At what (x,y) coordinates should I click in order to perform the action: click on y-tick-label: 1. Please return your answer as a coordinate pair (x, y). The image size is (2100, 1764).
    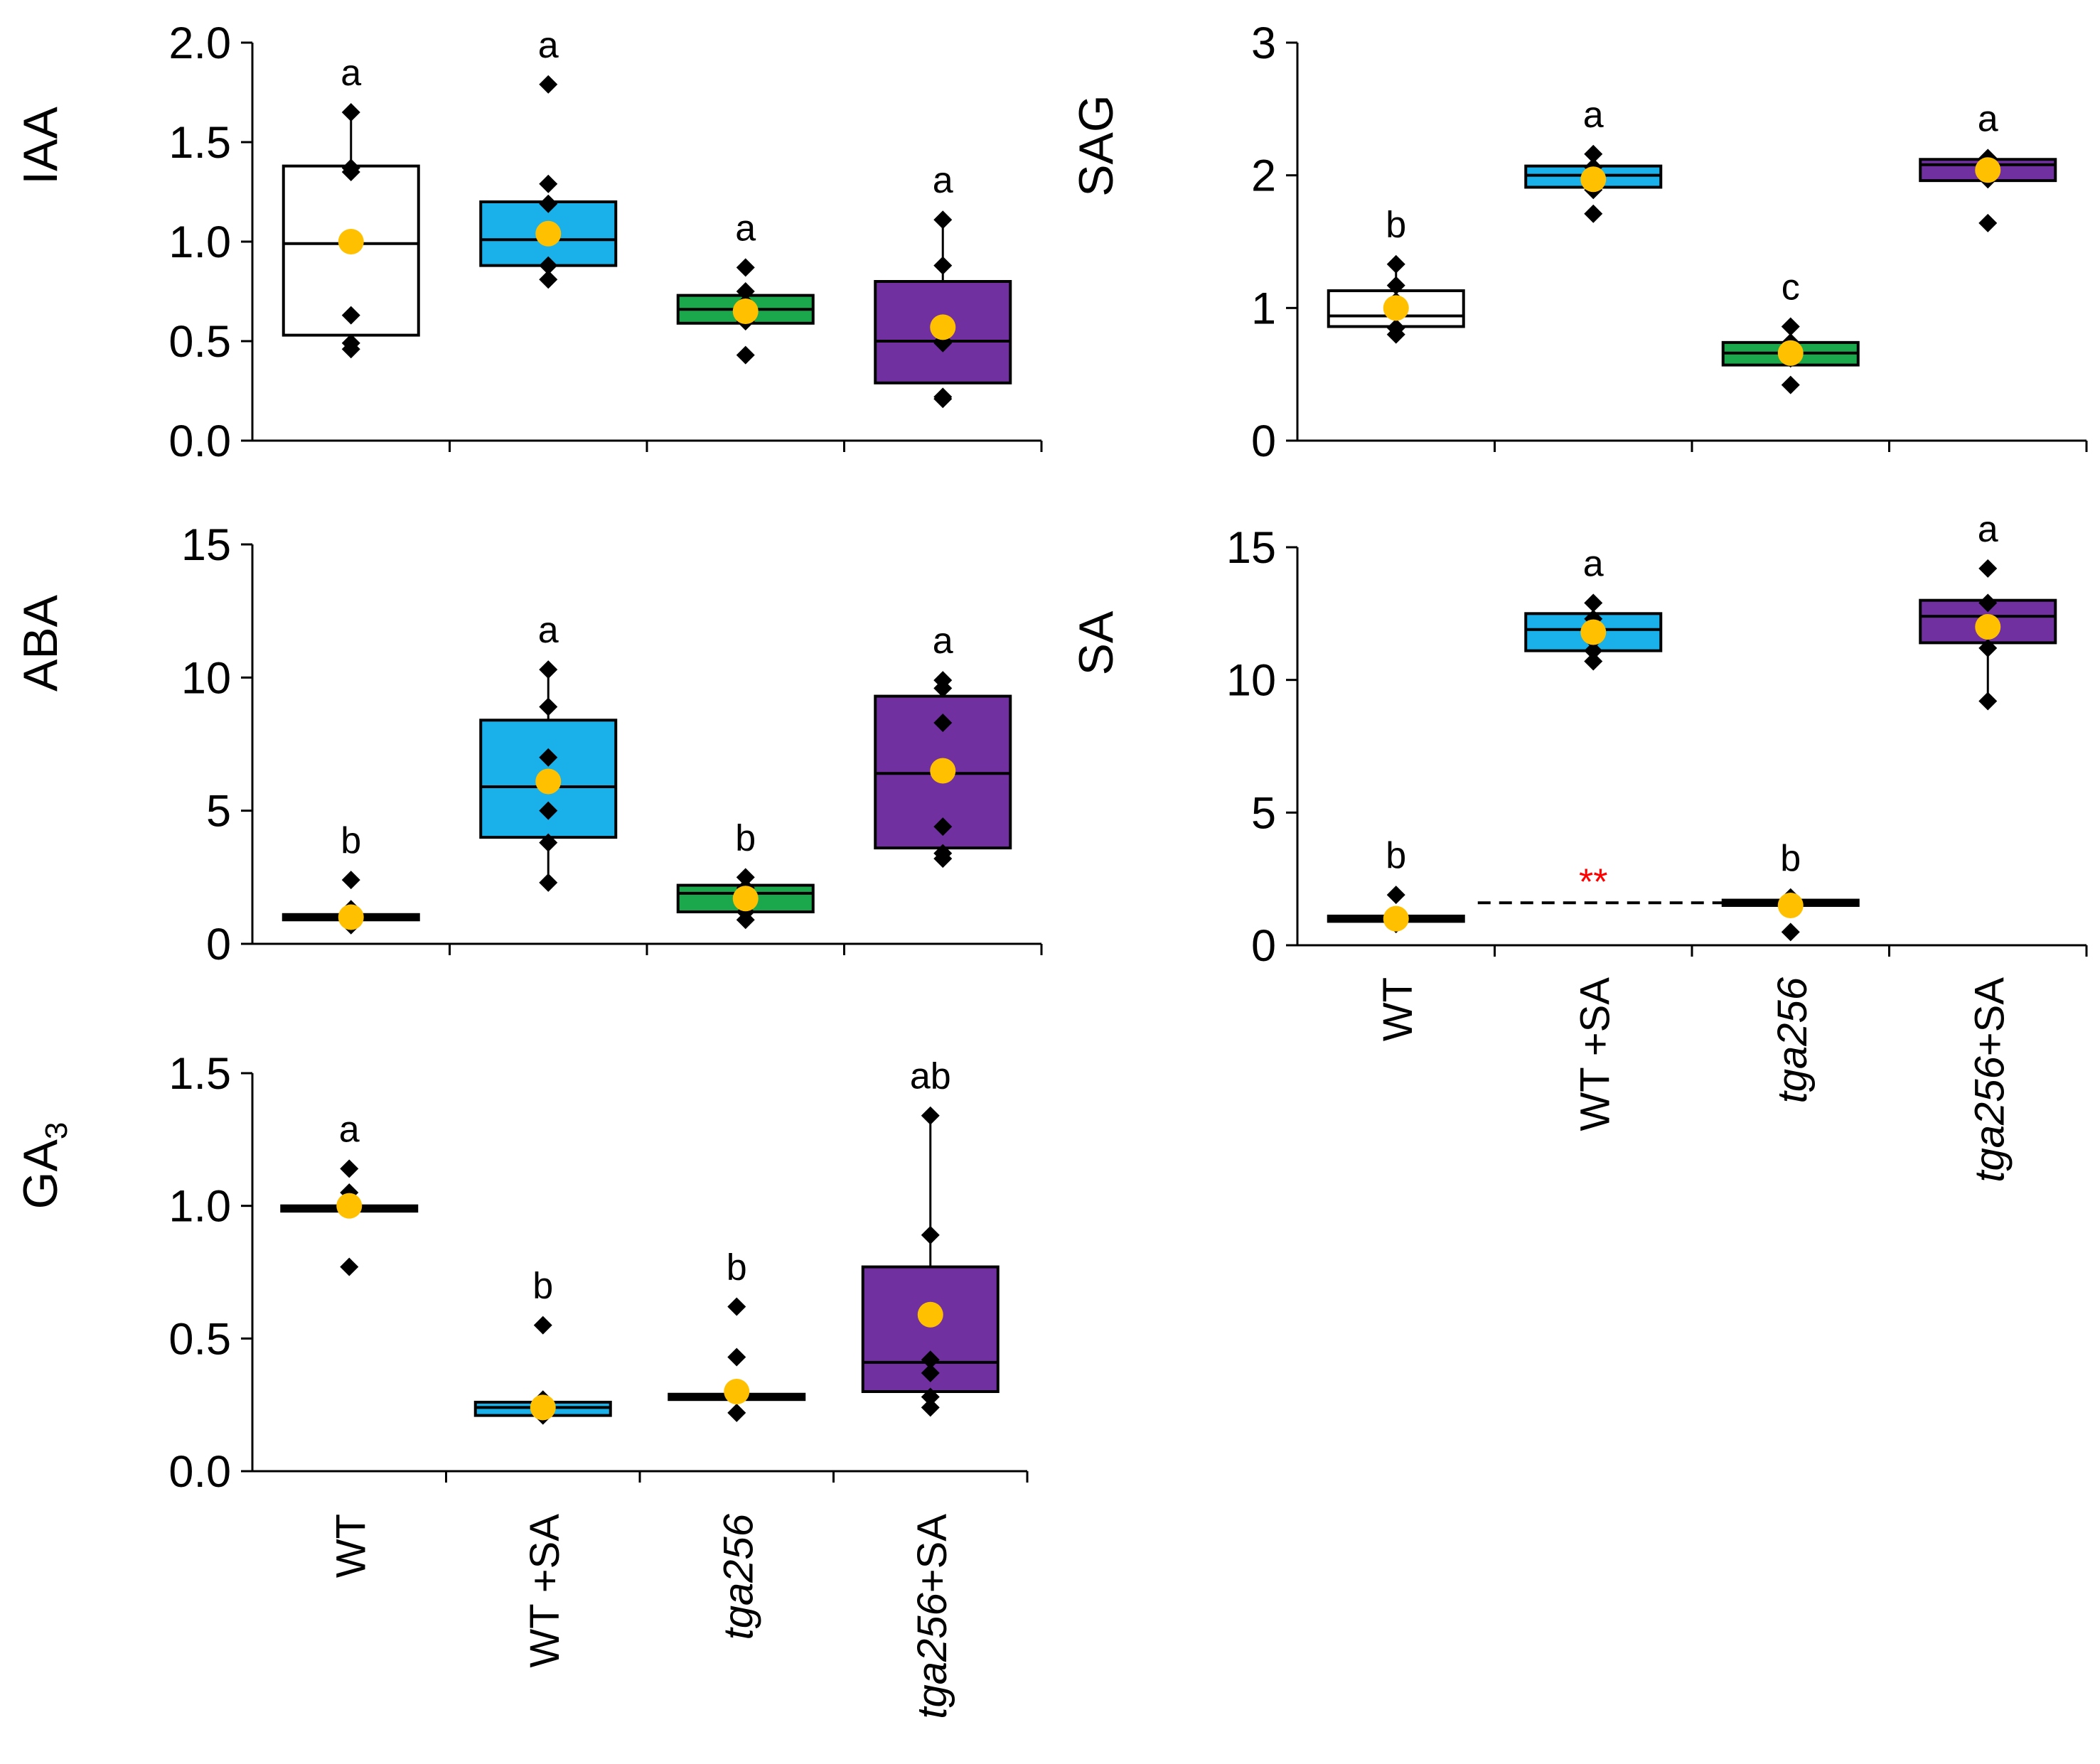
    Looking at the image, I should click on (1264, 308).